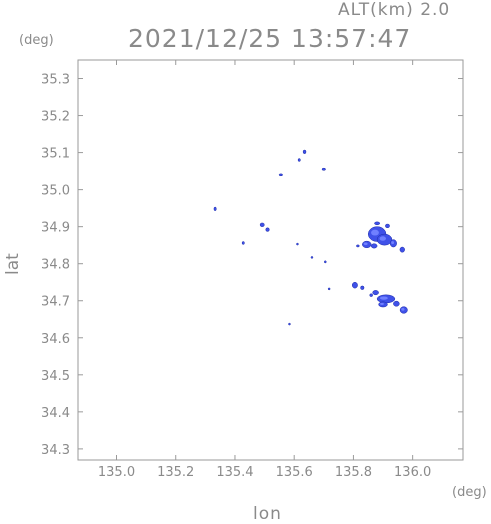 The width and height of the screenshot is (491, 524). What do you see at coordinates (412, 472) in the screenshot?
I see `x-tick-label: 136.0` at bounding box center [412, 472].